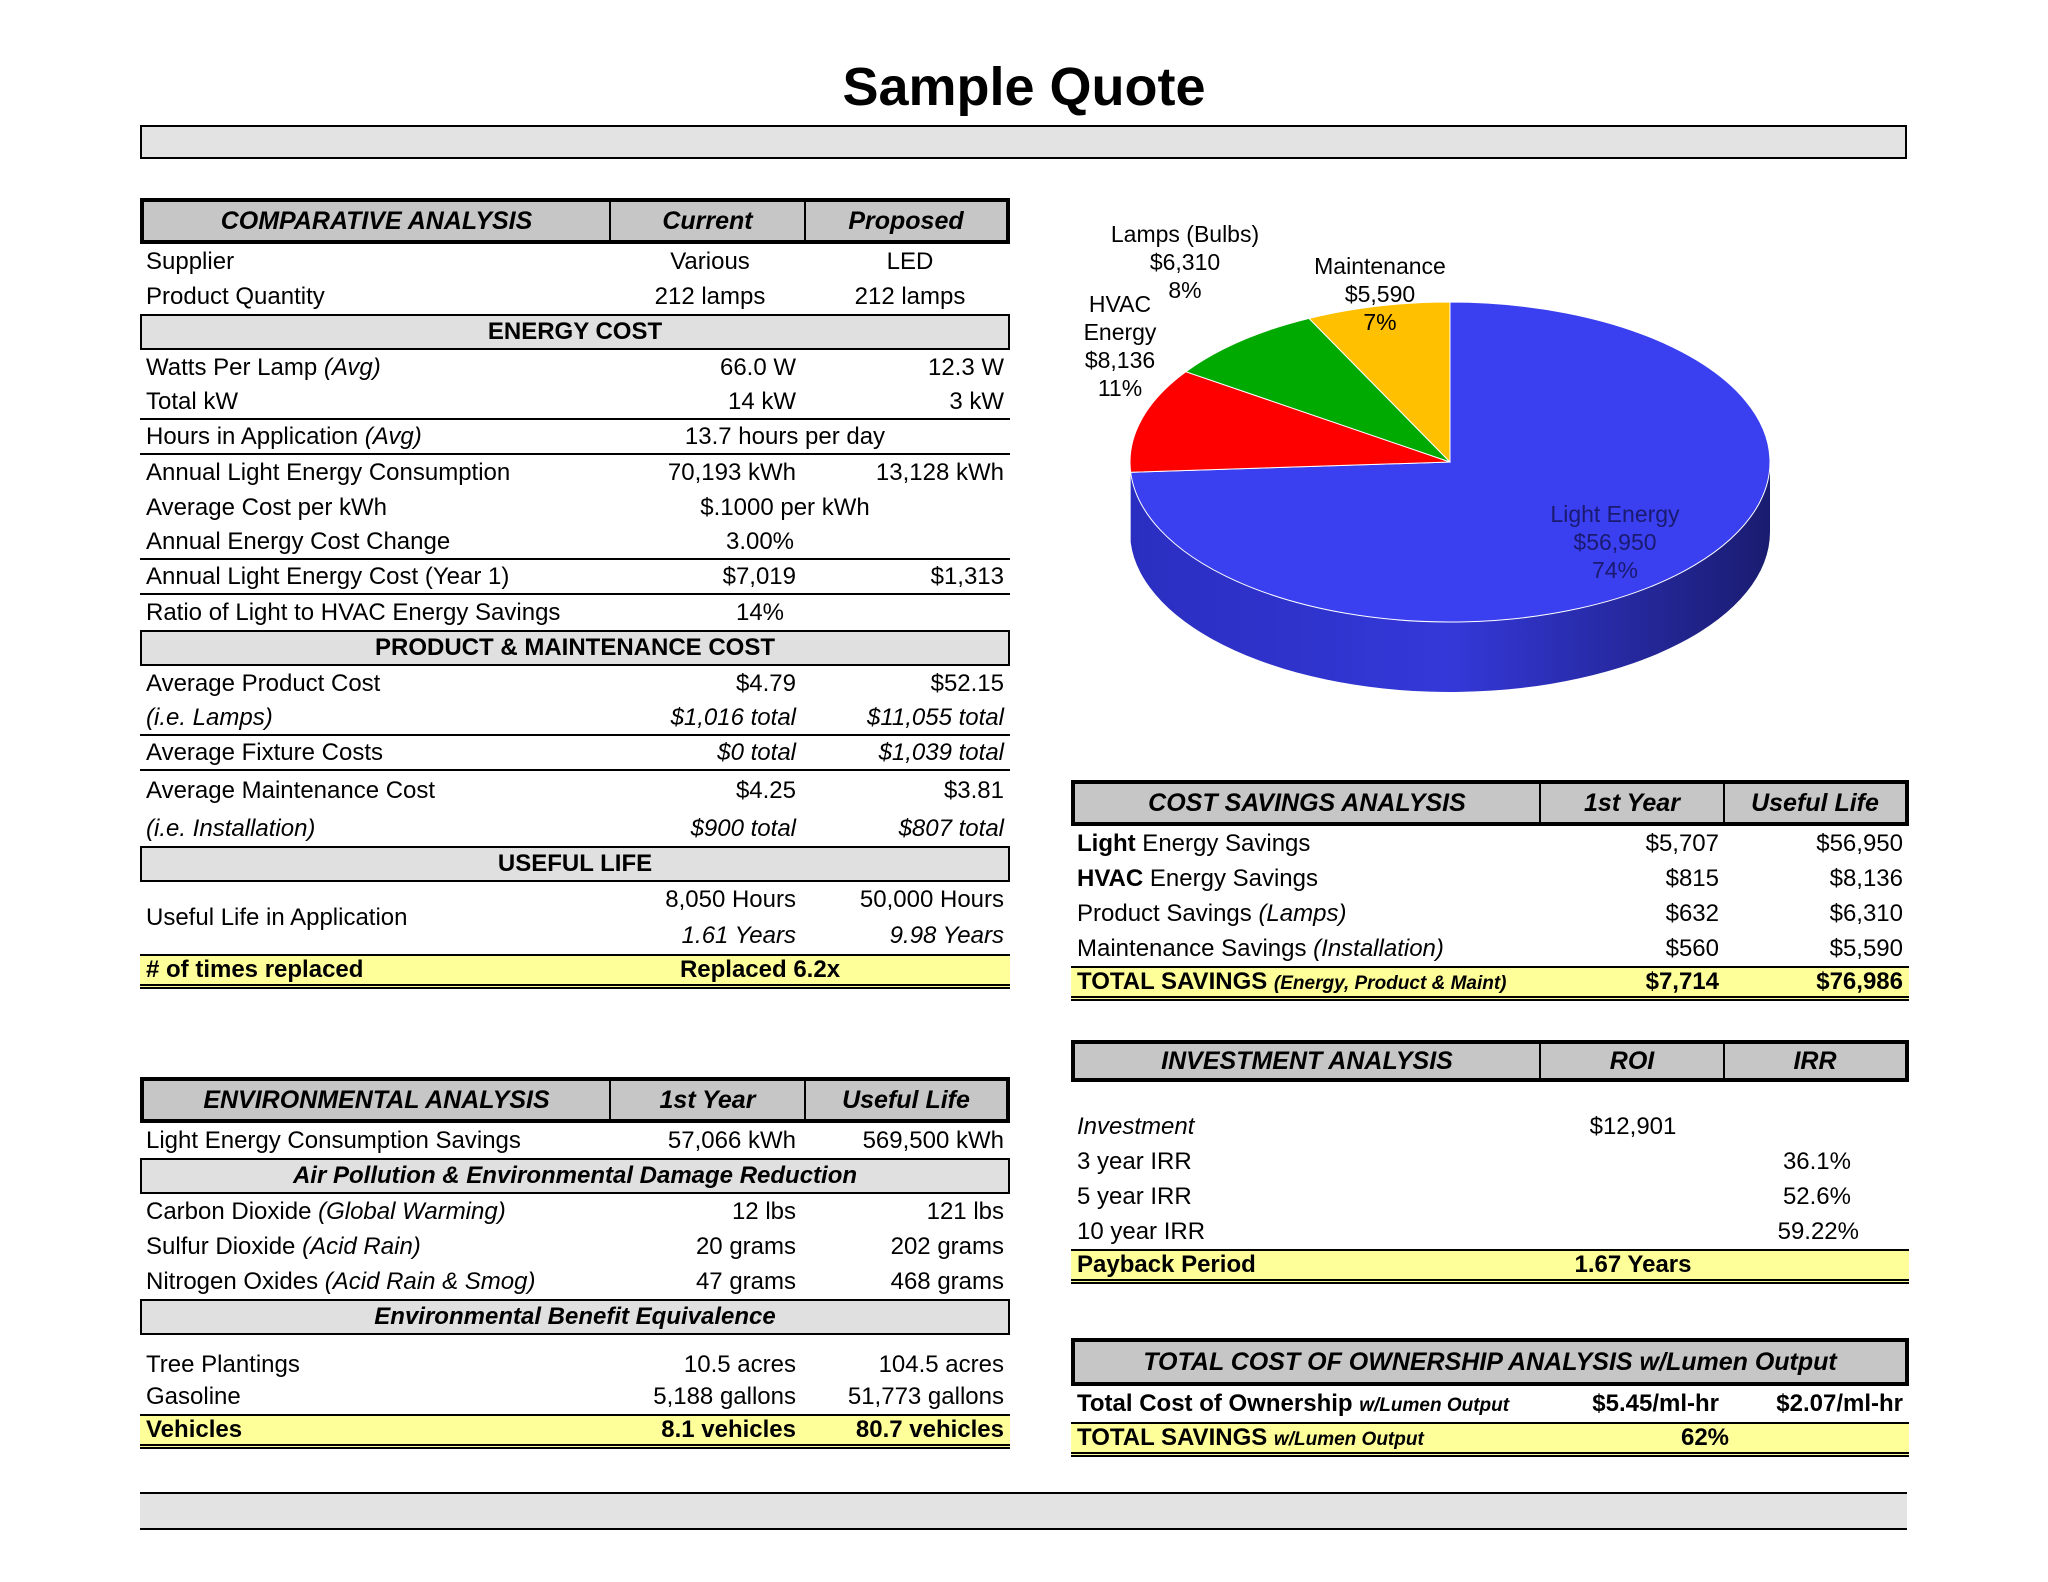 The width and height of the screenshot is (2048, 1582). What do you see at coordinates (1815, 1060) in the screenshot?
I see `irr-col-header: IRR` at bounding box center [1815, 1060].